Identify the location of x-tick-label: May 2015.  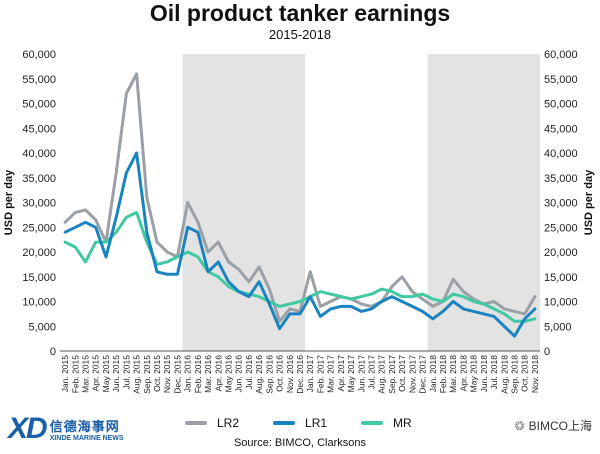
(106, 374).